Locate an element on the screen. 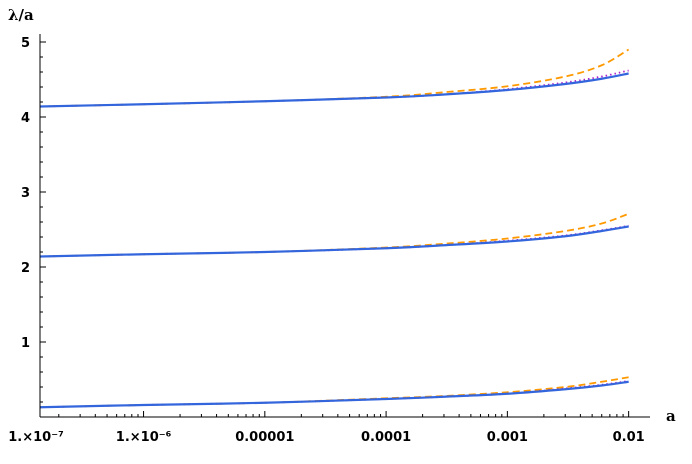 This screenshot has height=464, width=692. x-tick-label: 0.001 is located at coordinates (507, 437).